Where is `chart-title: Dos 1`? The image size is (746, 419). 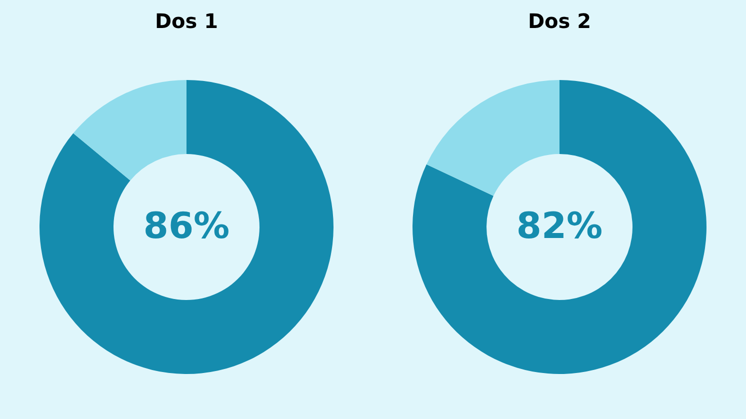
chart-title: Dos 1 is located at coordinates (186, 21).